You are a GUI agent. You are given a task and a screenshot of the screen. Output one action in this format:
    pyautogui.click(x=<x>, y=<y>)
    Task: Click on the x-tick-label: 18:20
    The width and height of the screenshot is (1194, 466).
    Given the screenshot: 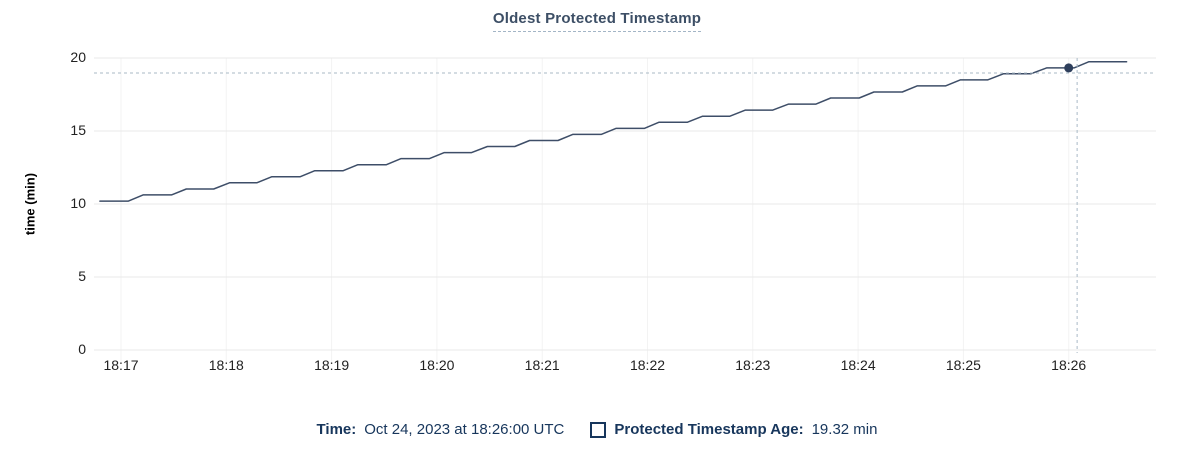 What is the action you would take?
    pyautogui.click(x=437, y=365)
    